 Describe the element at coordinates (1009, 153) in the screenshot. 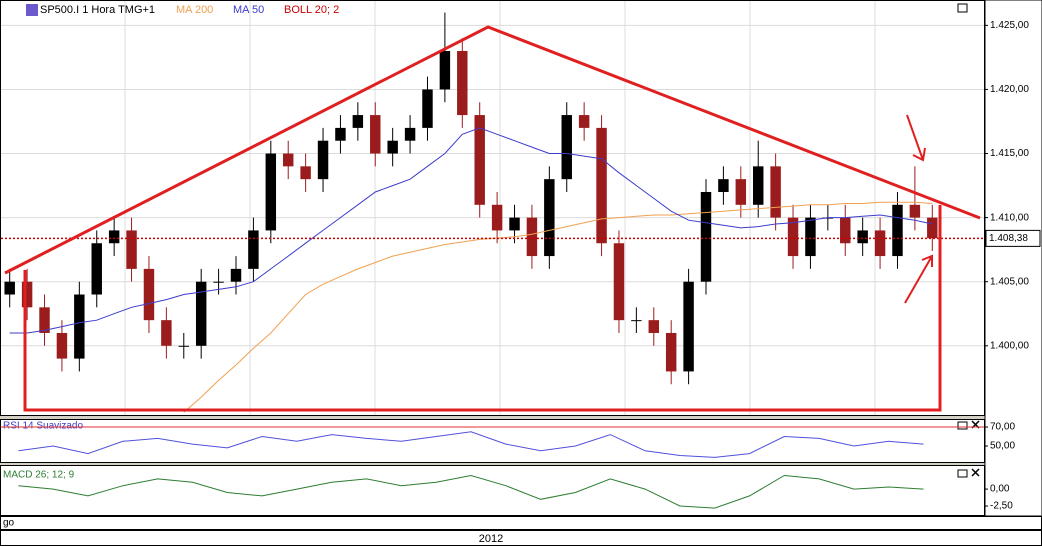

I see `y-tick-label: 1.415,00` at that location.